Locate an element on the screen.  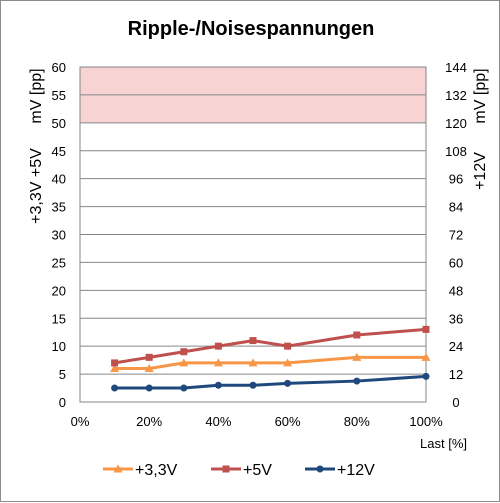
y-right-tick-label: 12 is located at coordinates (456, 374).